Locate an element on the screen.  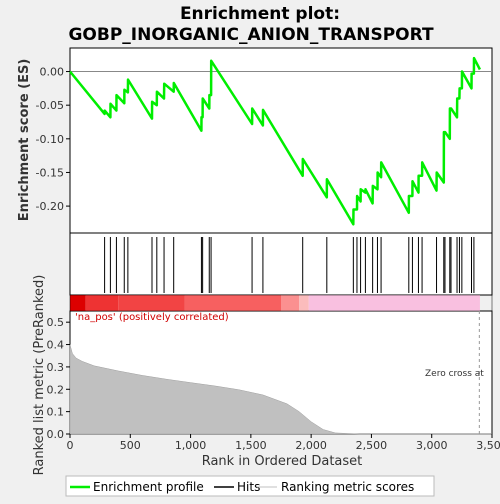
x-tick-label: 2,000 is located at coordinates (311, 445).